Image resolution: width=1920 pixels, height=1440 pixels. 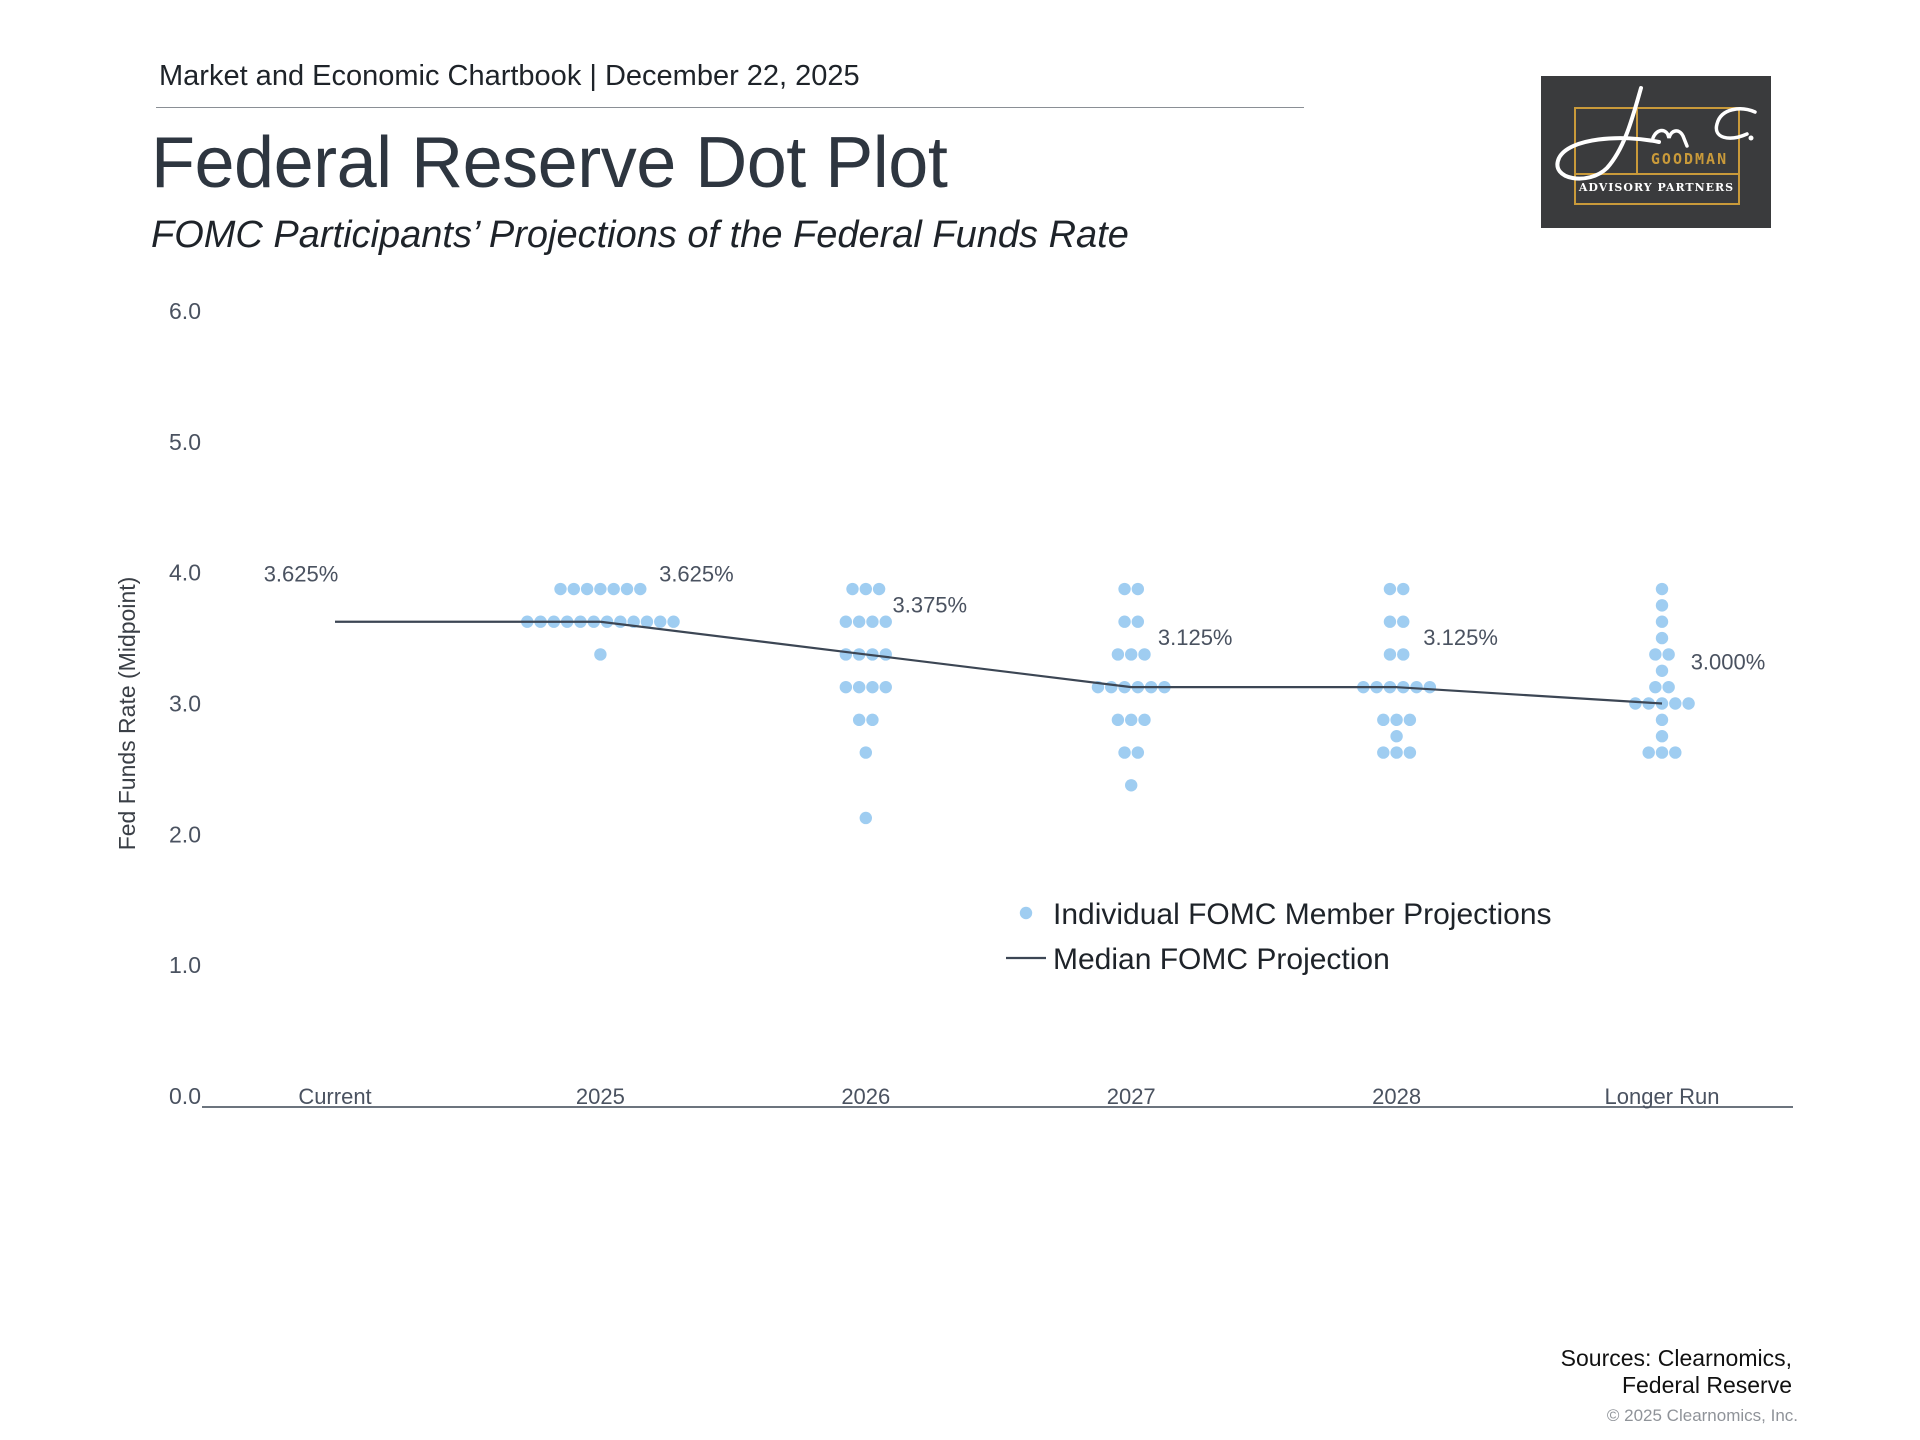 I want to click on y-axis-title: Fed Funds Rate (Midpoint), so click(x=127, y=714).